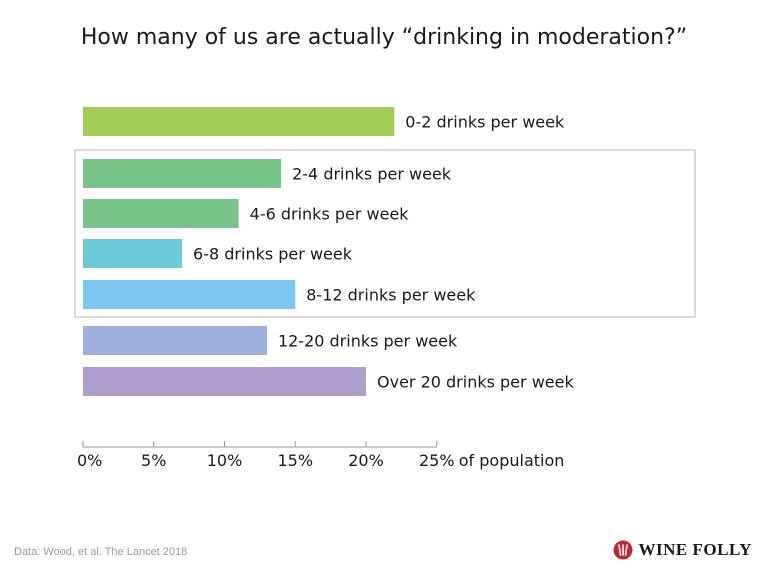 This screenshot has width=768, height=576. Describe the element at coordinates (372, 174) in the screenshot. I see `bar-label: 2-4 drinks per week` at that location.